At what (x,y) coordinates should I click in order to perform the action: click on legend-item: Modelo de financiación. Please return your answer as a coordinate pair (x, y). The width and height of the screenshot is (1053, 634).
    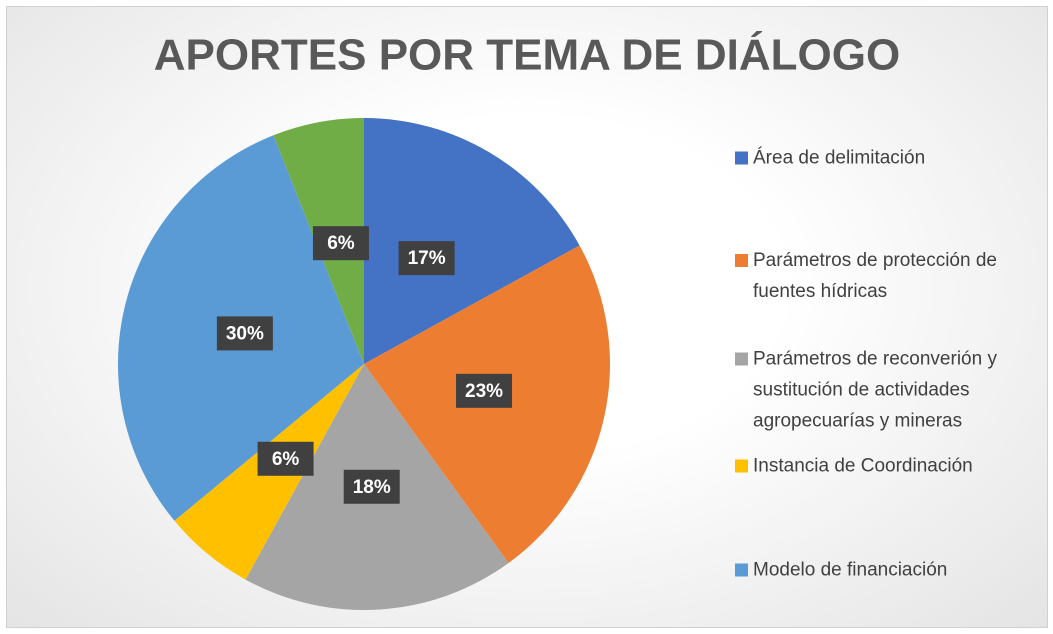
    Looking at the image, I should click on (885, 570).